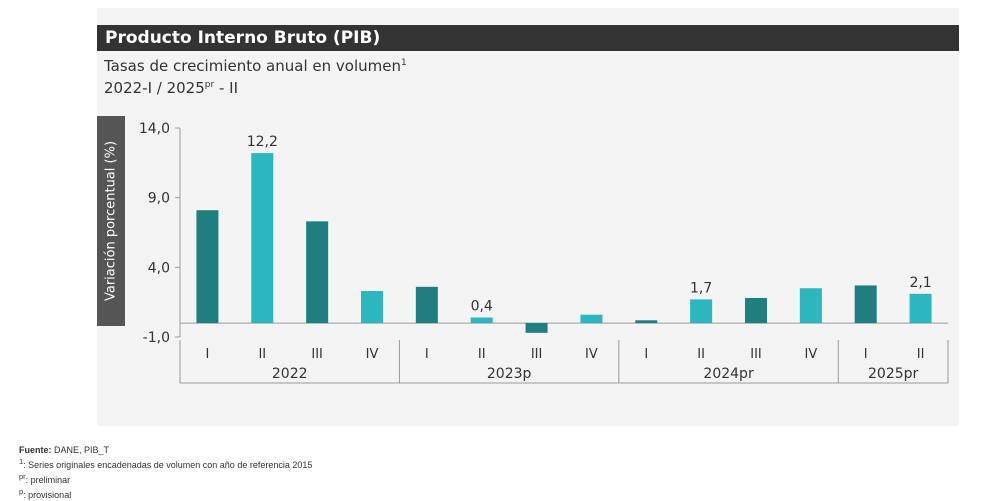  What do you see at coordinates (165, 450) in the screenshot?
I see `footnote-source: Fuente: DANE, PIB_T` at bounding box center [165, 450].